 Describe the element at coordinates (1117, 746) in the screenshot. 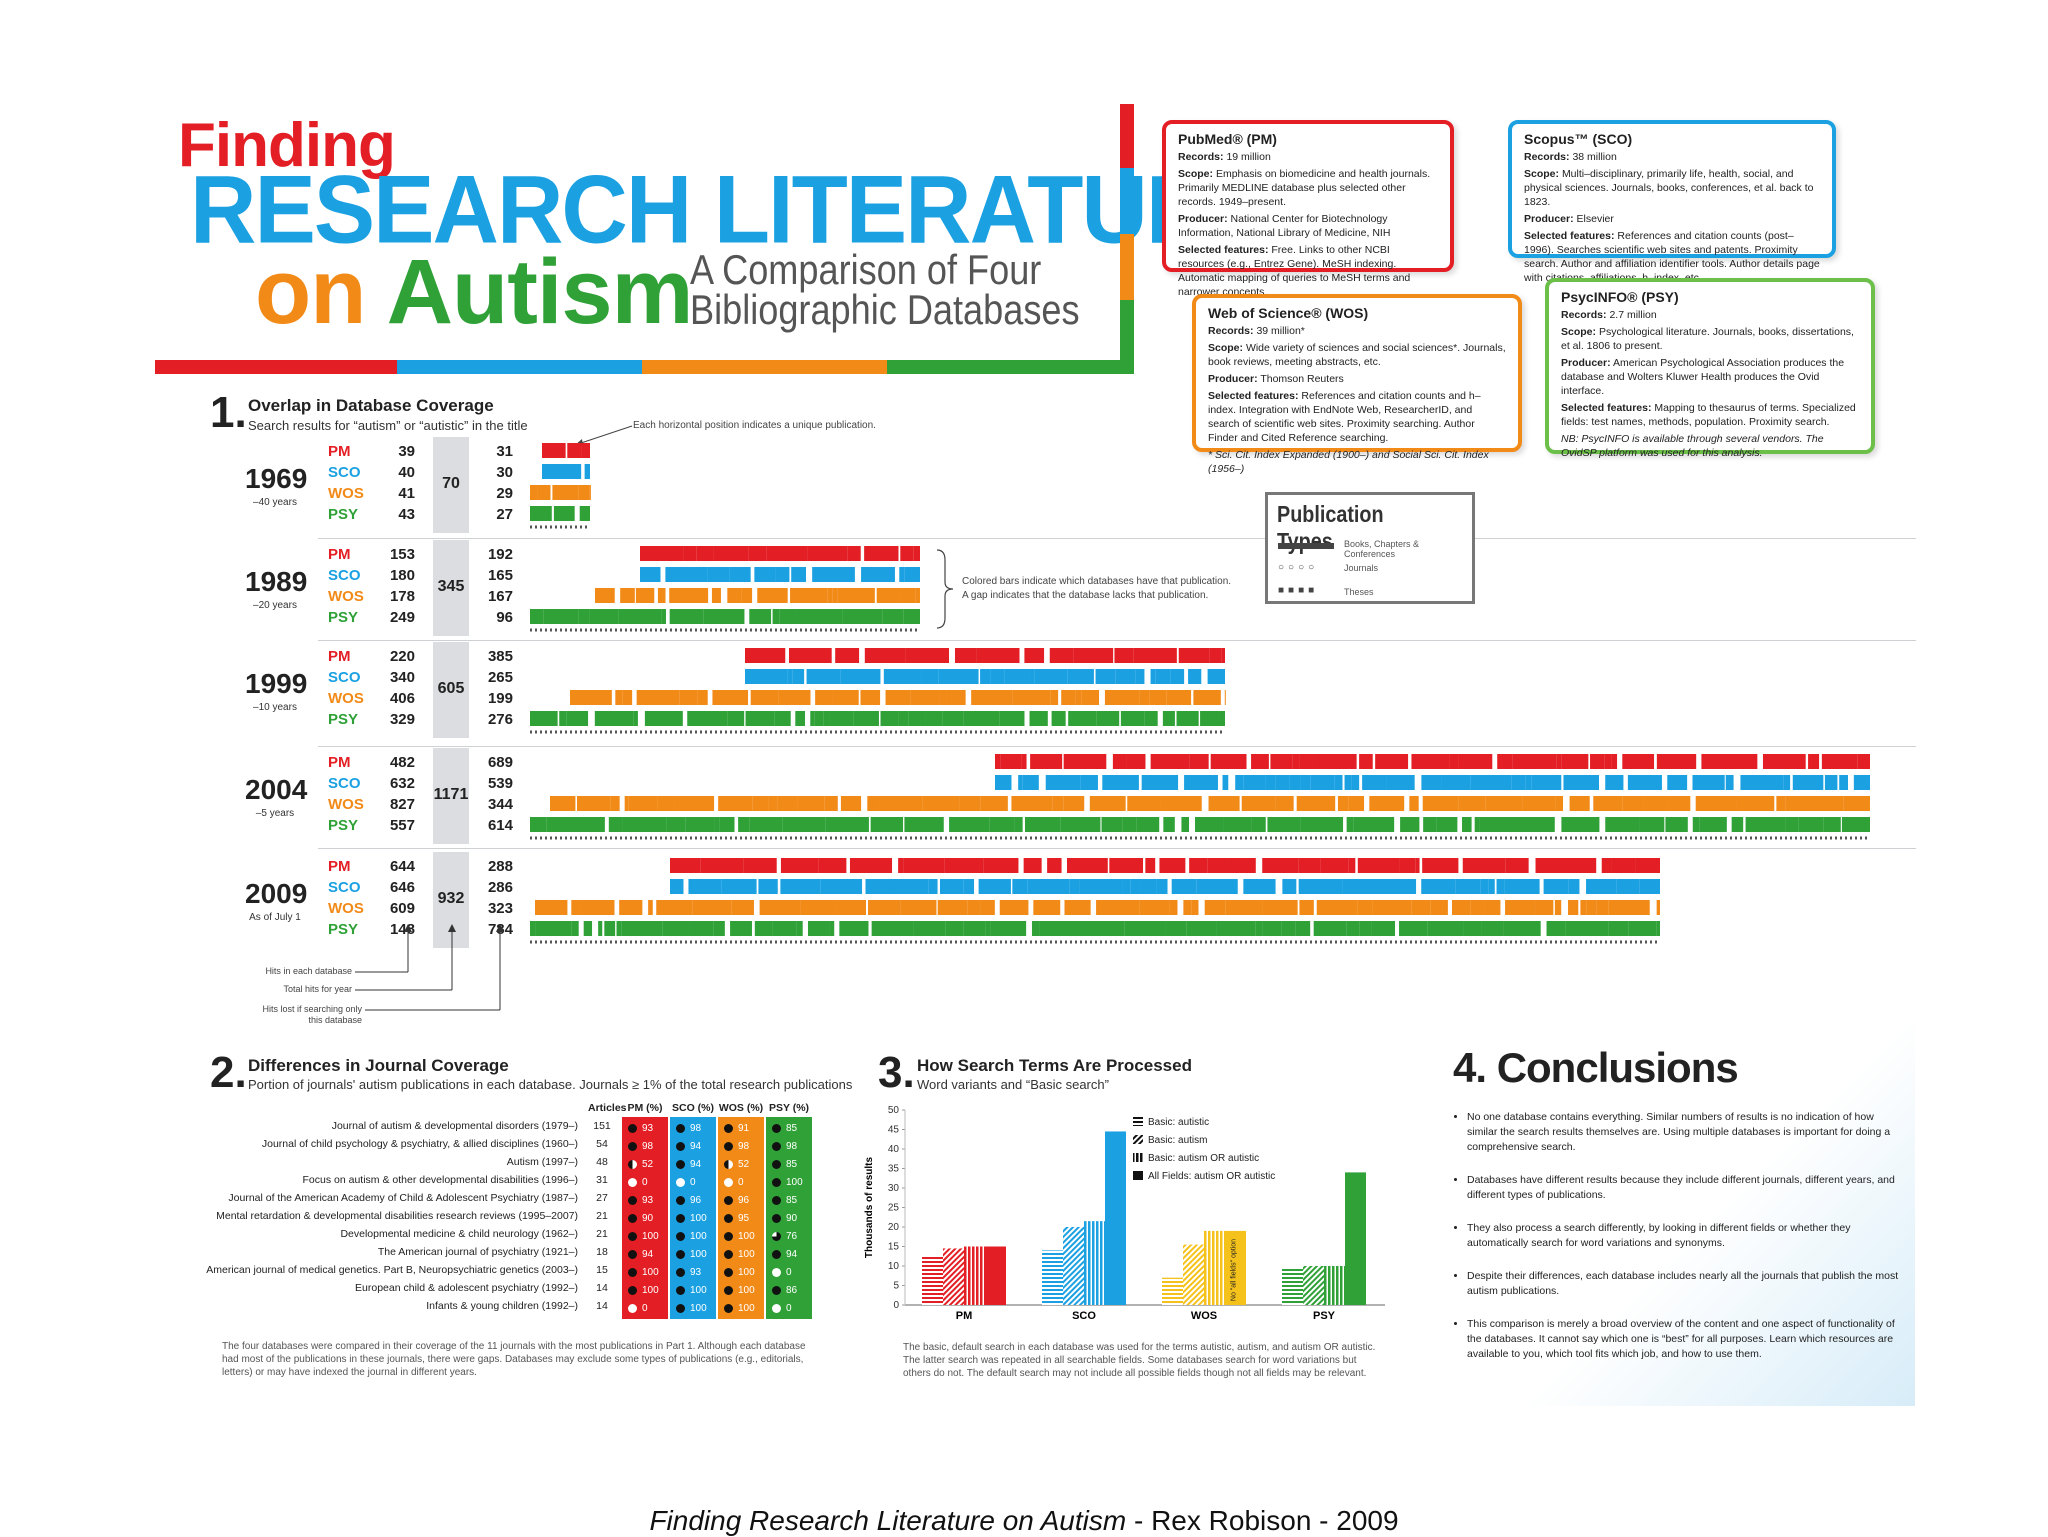

I see `year-separator` at that location.